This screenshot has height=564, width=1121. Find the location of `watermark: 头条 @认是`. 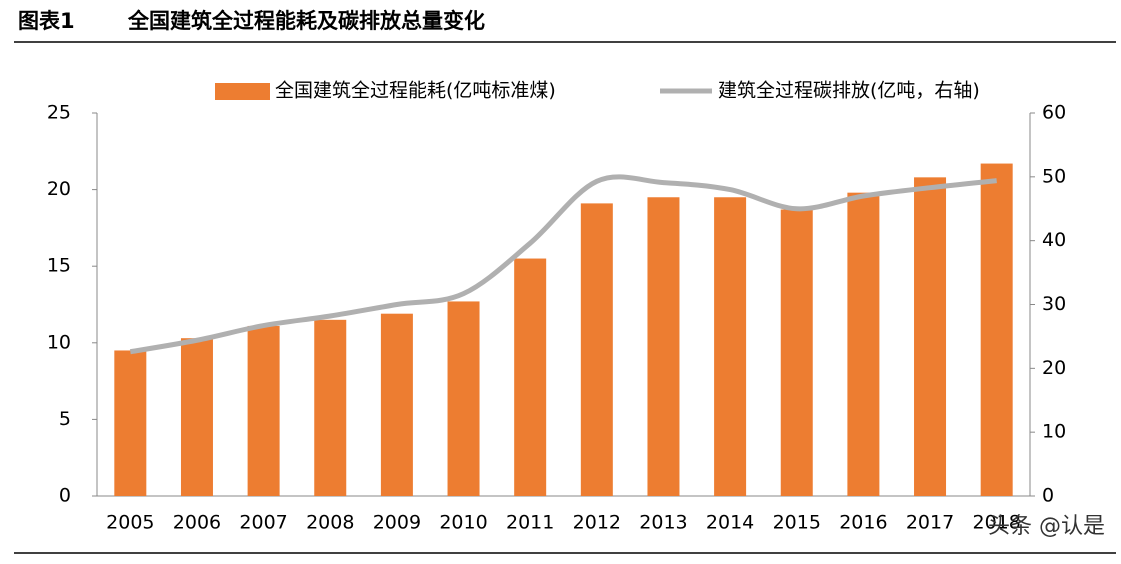

watermark: 头条 @认是 is located at coordinates (1046, 526).